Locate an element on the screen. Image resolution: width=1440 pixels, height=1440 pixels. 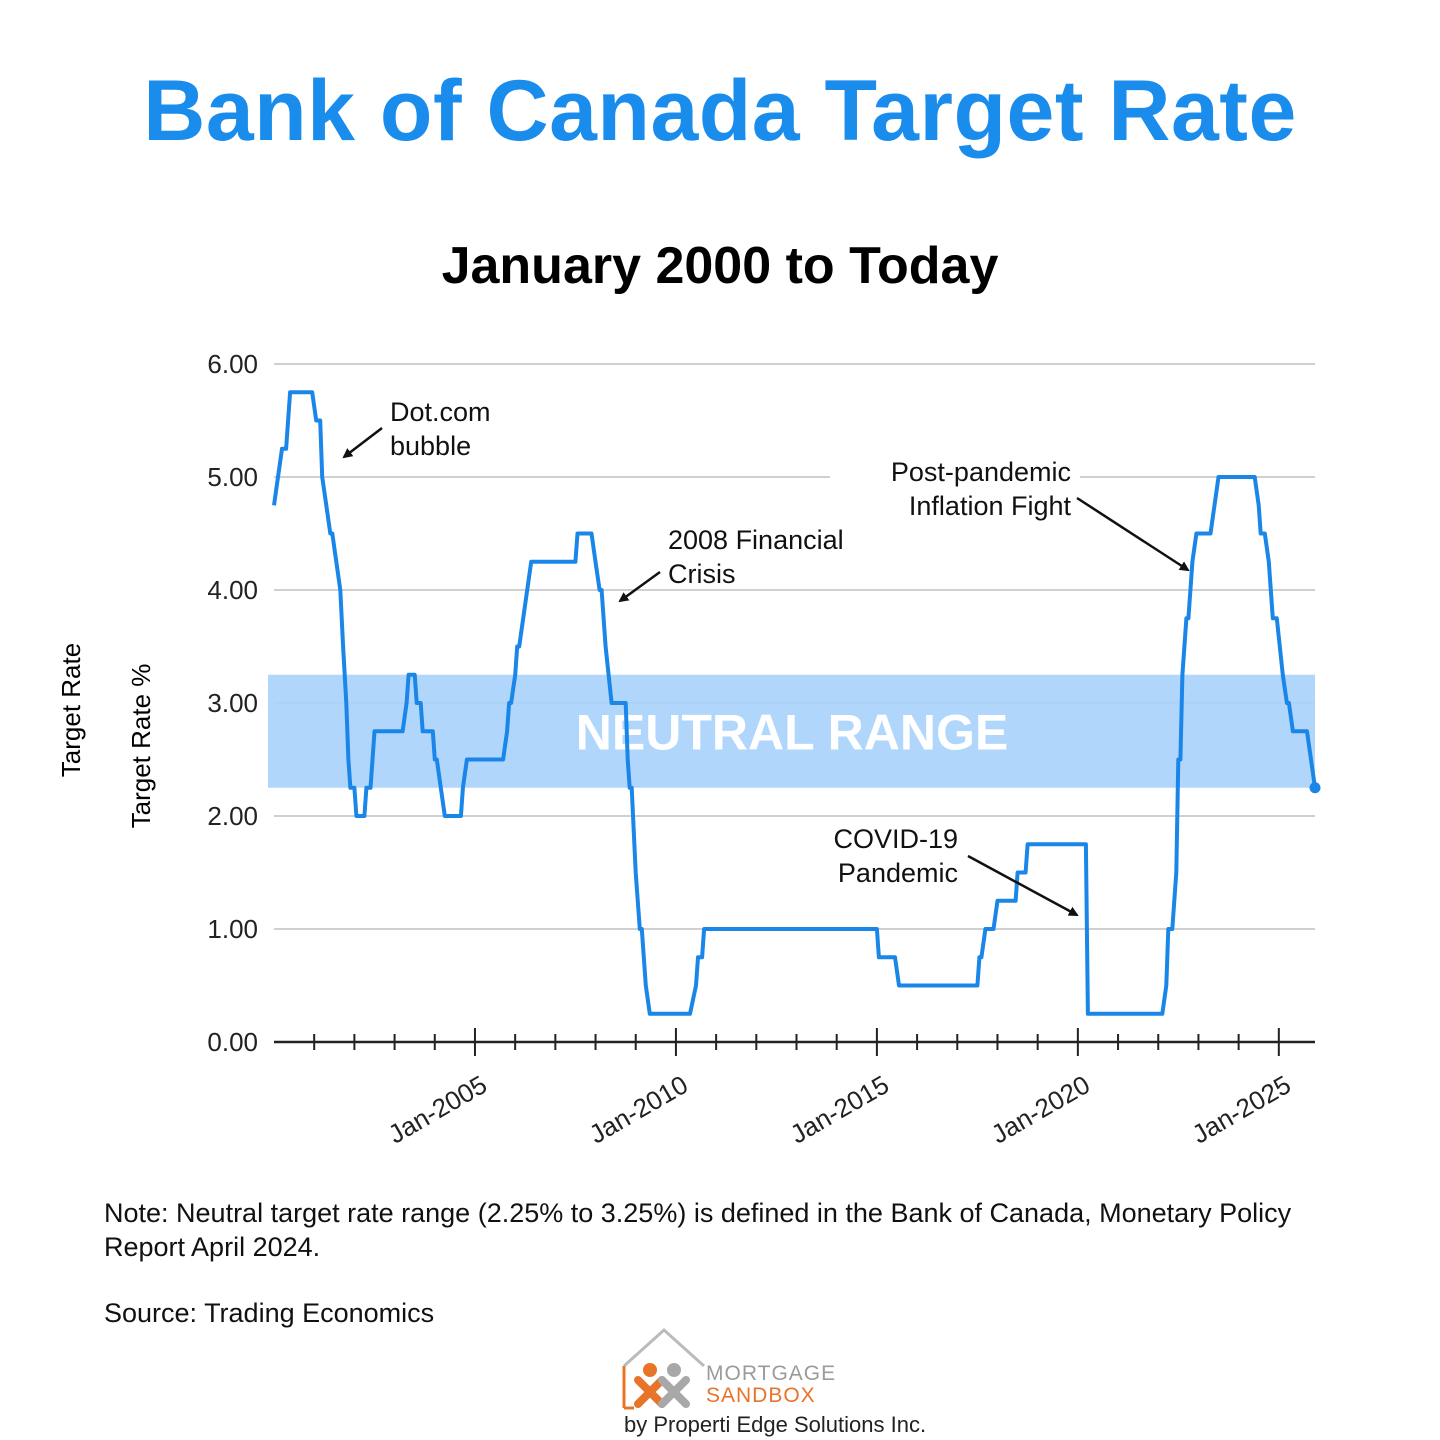
annotation-label: Post-pandemic Inflation Fight is located at coordinates (981, 489).